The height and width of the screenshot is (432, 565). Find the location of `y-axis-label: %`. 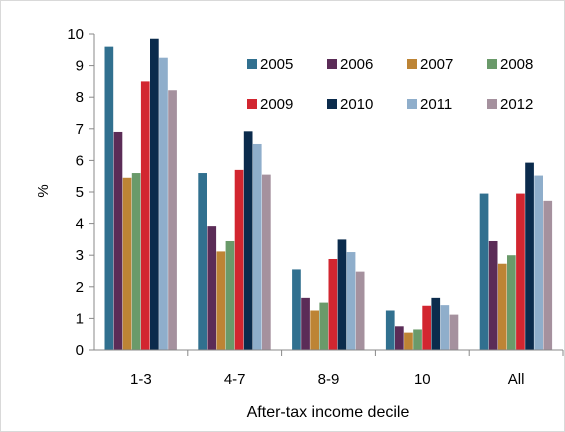

y-axis-label: % is located at coordinates (43, 190).